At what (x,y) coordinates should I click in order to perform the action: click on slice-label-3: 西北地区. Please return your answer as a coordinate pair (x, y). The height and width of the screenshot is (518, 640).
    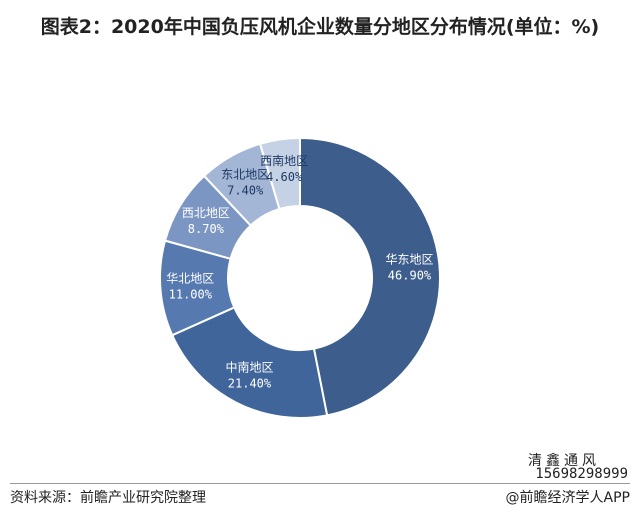
    Looking at the image, I should click on (206, 213).